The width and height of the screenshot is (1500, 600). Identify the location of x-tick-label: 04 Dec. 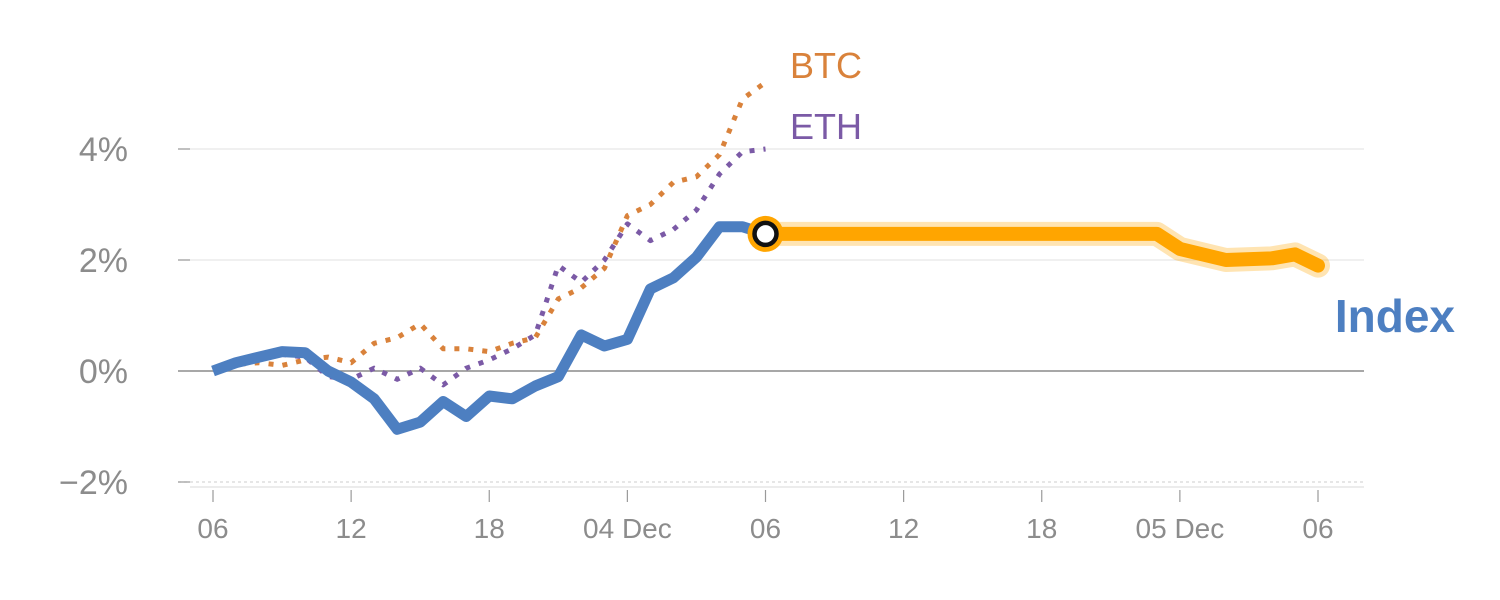
(627, 528).